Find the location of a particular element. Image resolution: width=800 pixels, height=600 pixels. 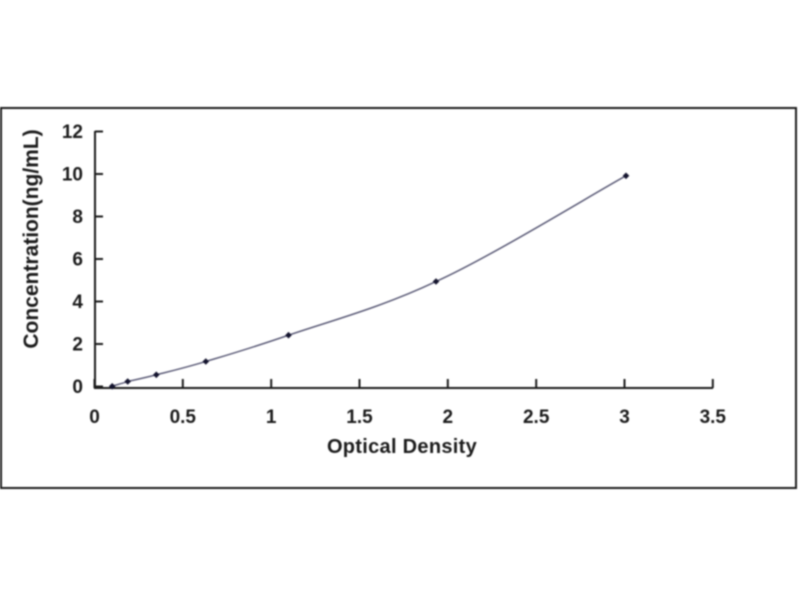

svg-text: 2.5 is located at coordinates (536, 417).